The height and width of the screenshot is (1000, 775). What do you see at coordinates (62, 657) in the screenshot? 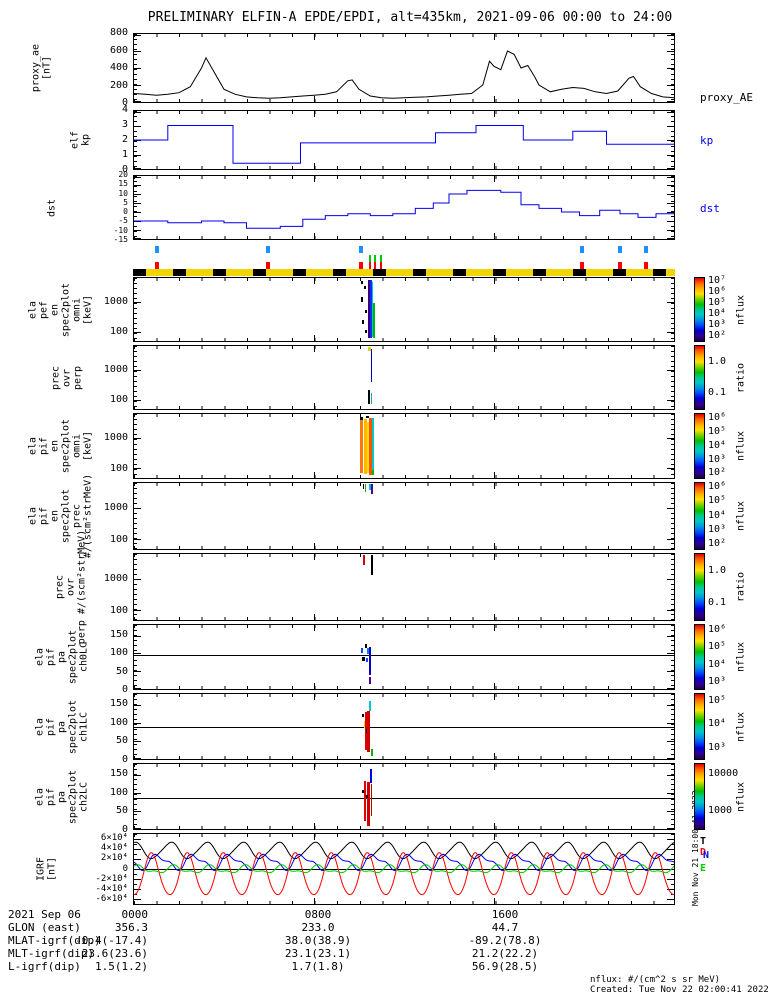
I see `panel-left-label: pa` at bounding box center [62, 657].